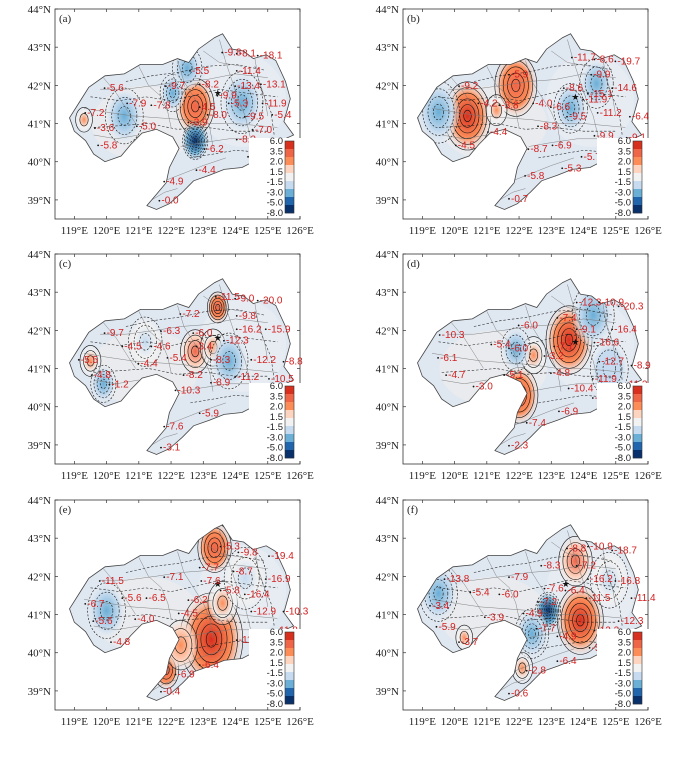 Image resolution: width=700 pixels, height=770 pixels. Describe the element at coordinates (568, 661) in the screenshot. I see `station-label: -6.4` at that location.